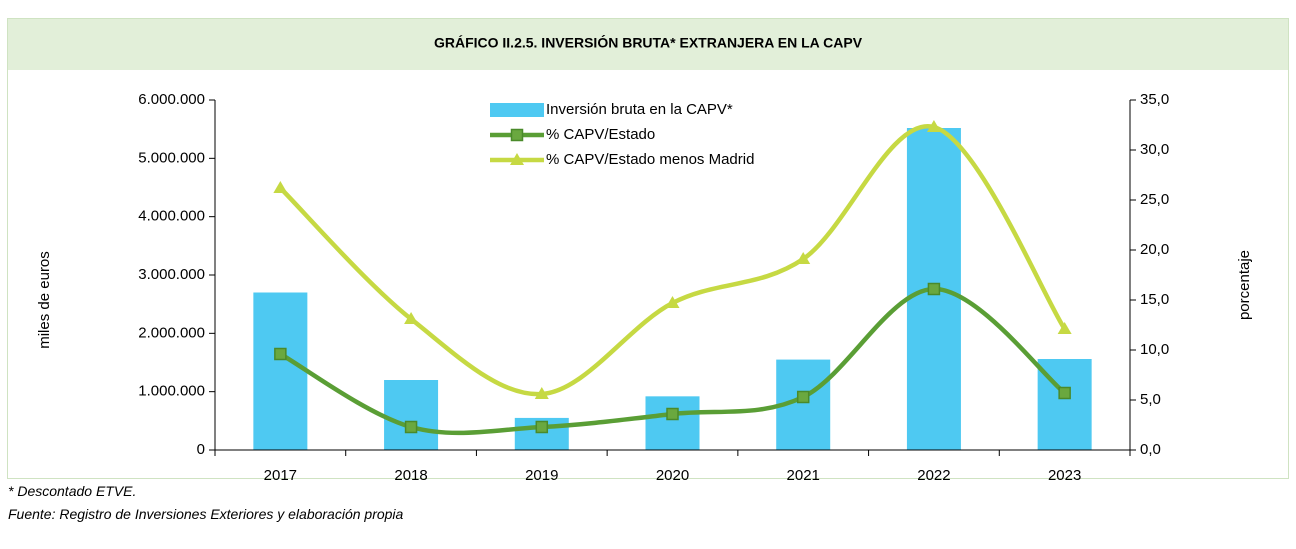 Image resolution: width=1296 pixels, height=549 pixels. I want to click on y2-tick-label: 0,0, so click(1150, 449).